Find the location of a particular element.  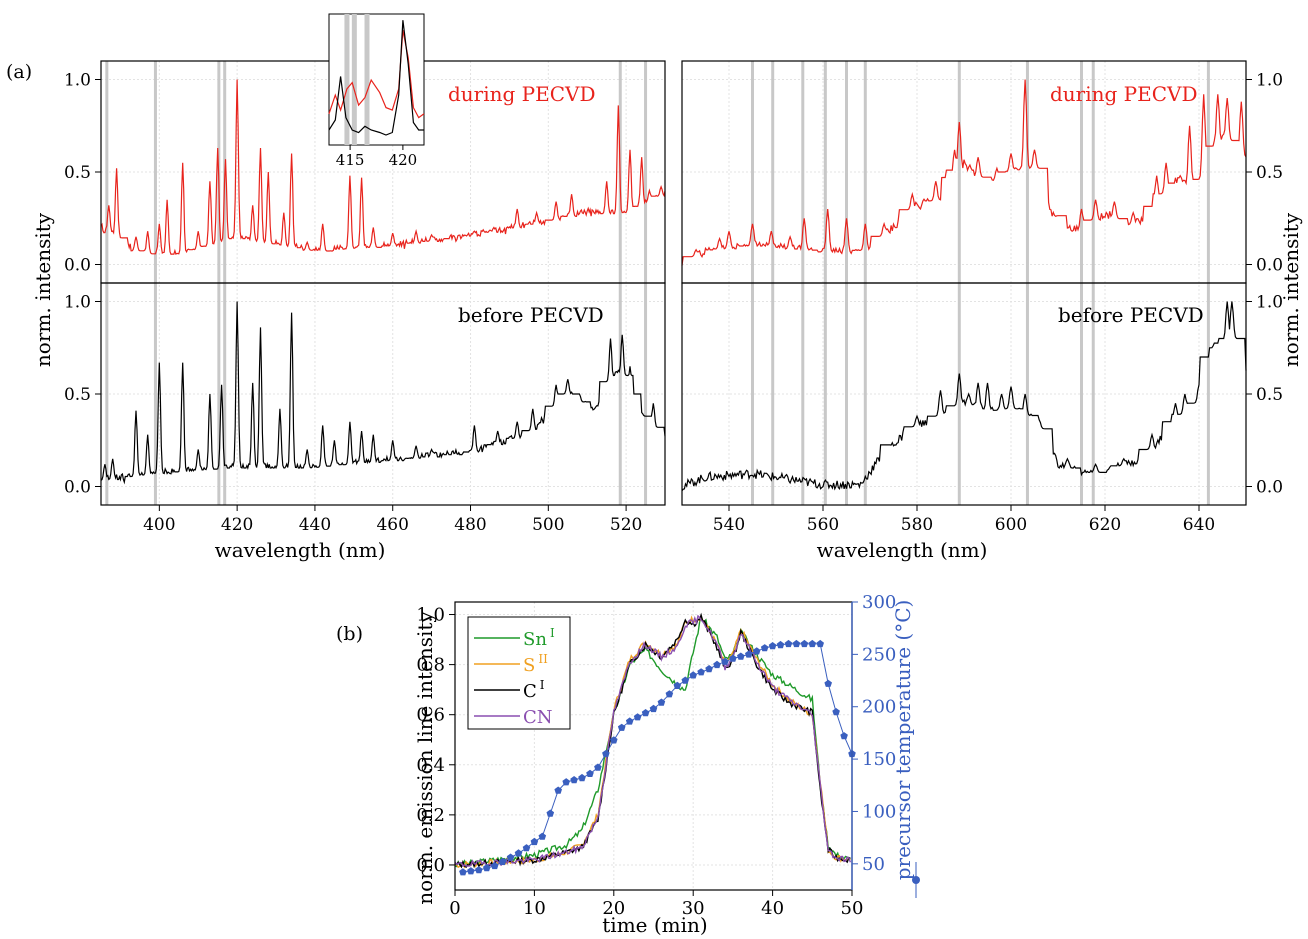

a-left-xlabel: wavelength (nm) is located at coordinates (300, 550).